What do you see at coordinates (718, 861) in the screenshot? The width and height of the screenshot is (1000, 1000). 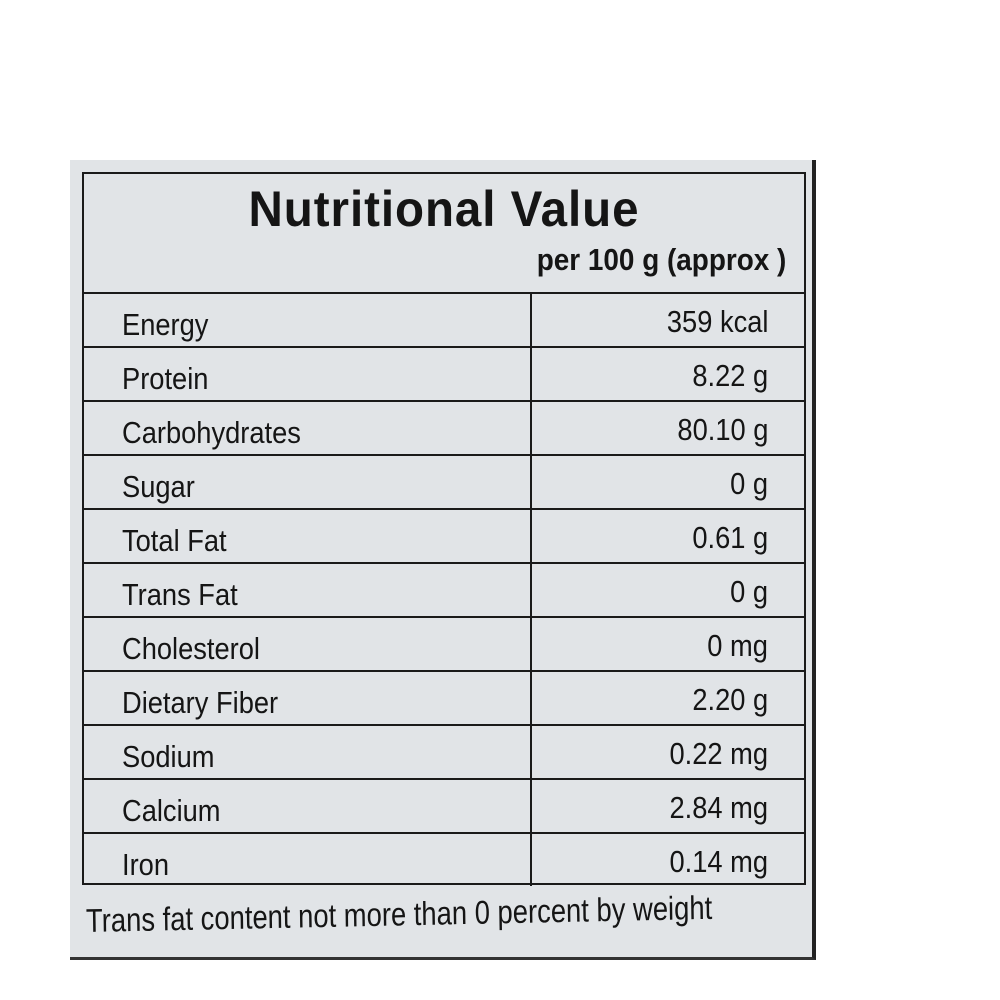 I see `nutrient-value-text: 0.14 mg` at bounding box center [718, 861].